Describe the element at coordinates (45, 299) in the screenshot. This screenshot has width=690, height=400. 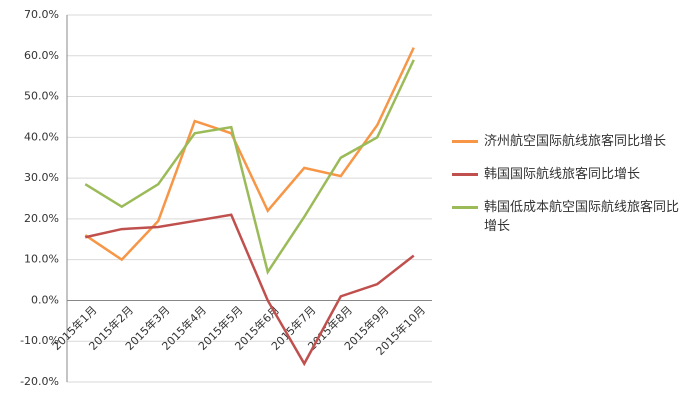
I see `y-tick-label: 0.0%` at that location.